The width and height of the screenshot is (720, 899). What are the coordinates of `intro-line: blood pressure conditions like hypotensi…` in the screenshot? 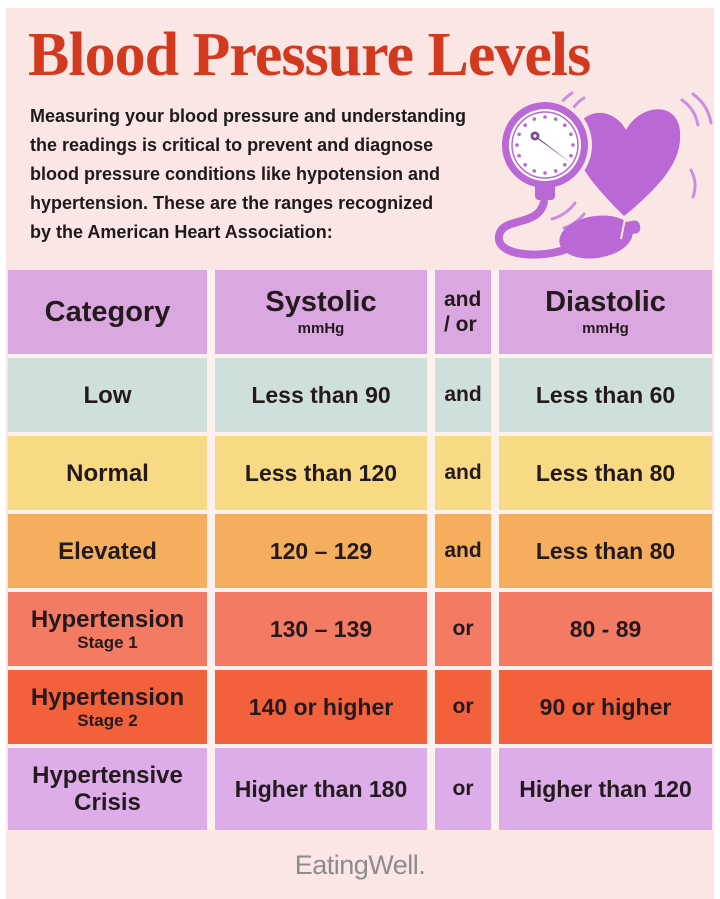 It's located at (235, 174).